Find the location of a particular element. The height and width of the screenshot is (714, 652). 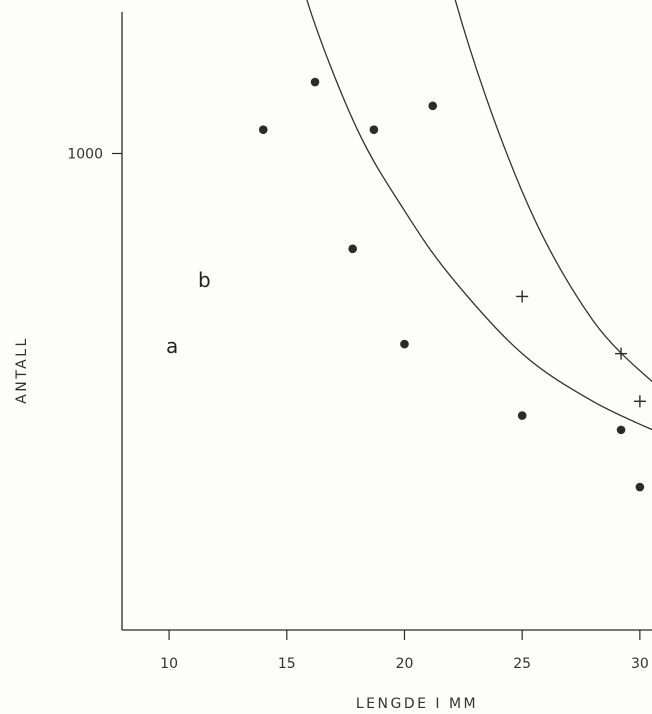

y-tick-label: 1000 is located at coordinates (85, 155).